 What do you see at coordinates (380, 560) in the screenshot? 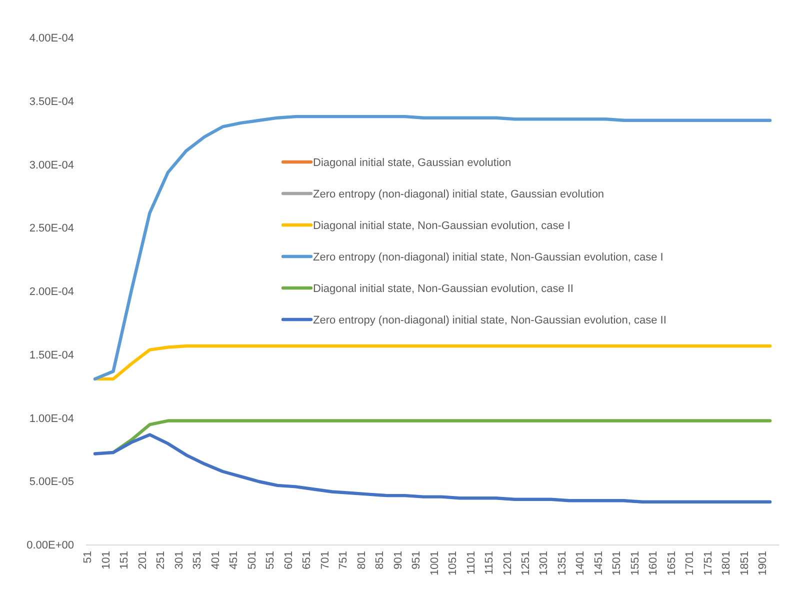
I see `x-tick-label: 851` at bounding box center [380, 560].